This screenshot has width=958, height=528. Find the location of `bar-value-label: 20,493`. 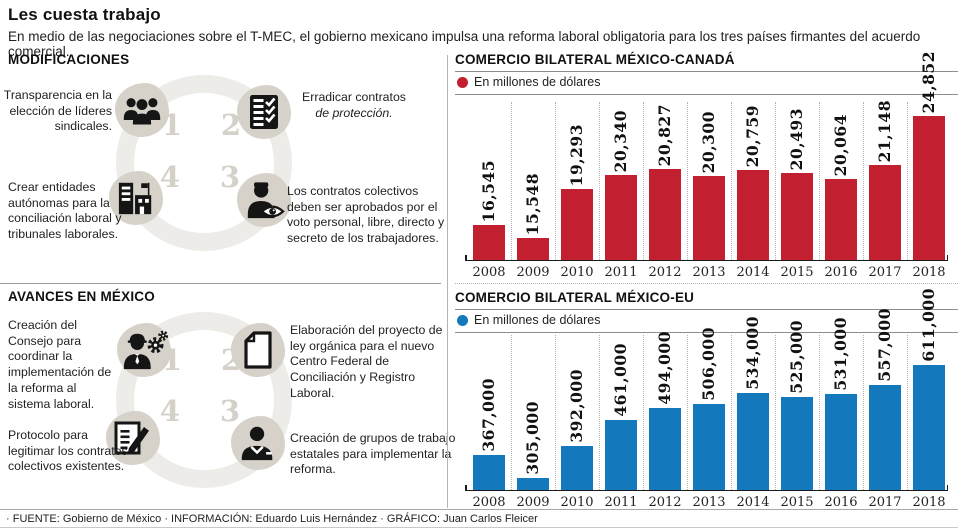

bar-value-label: 20,493 is located at coordinates (796, 138).